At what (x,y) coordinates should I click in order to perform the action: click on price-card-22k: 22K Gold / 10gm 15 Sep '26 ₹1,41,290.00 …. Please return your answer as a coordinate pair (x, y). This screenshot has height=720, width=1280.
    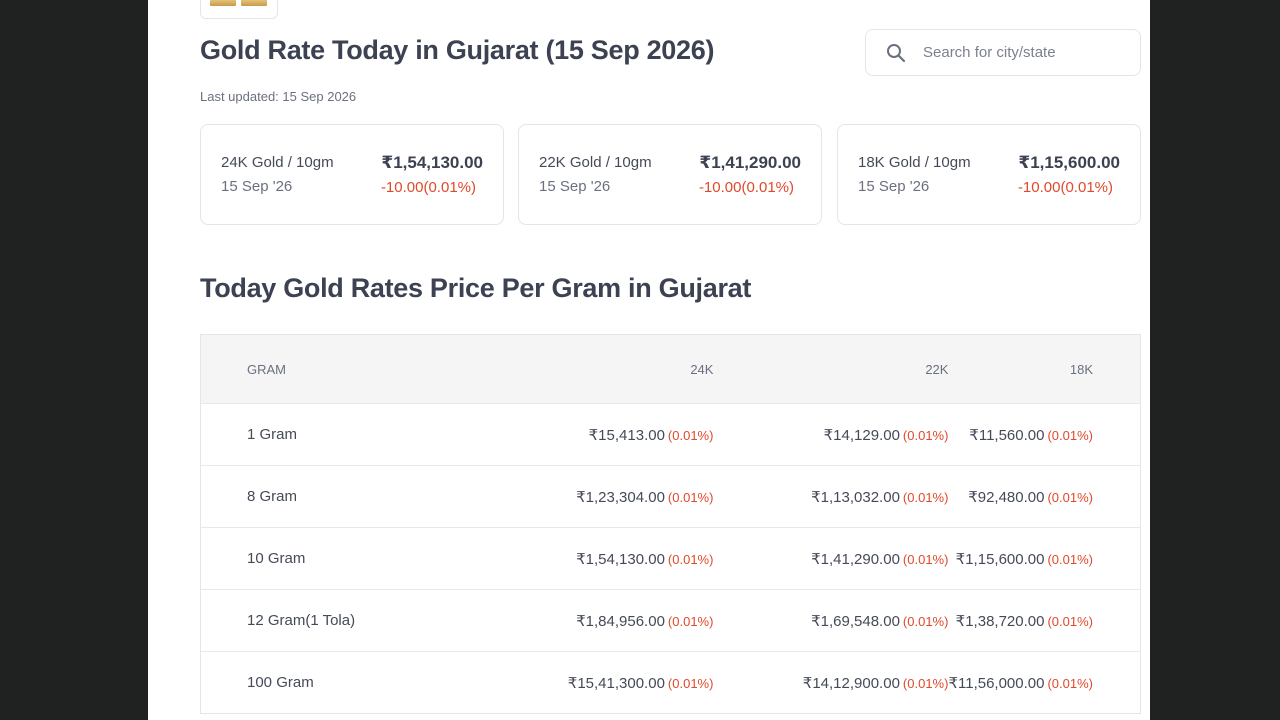
    Looking at the image, I should click on (670, 174).